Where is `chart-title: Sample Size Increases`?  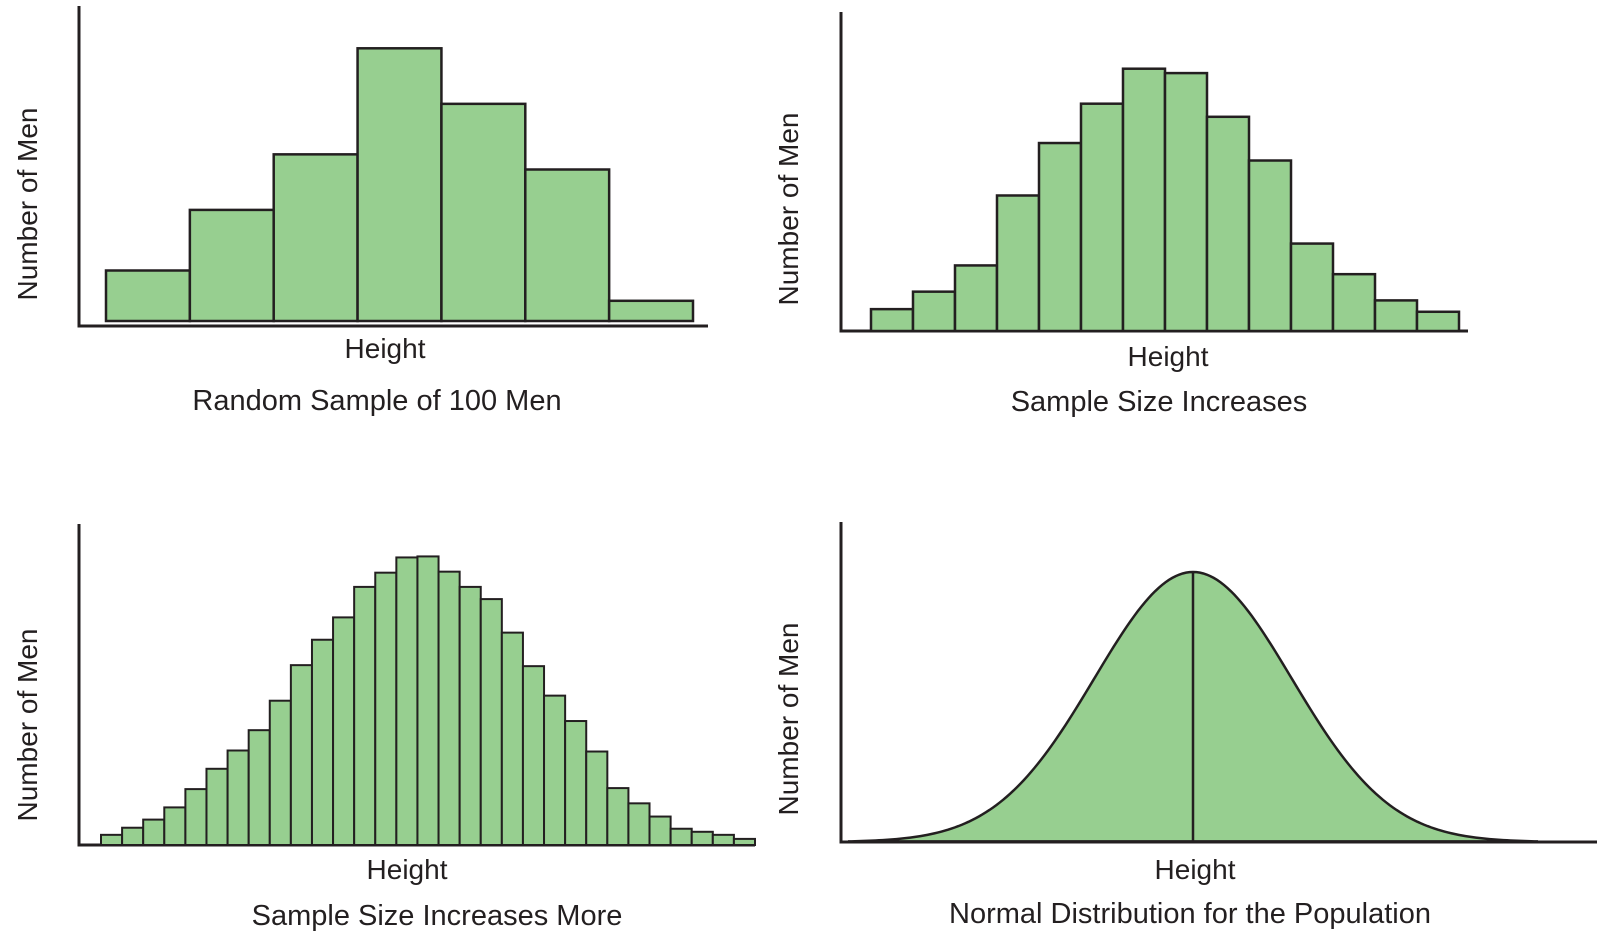 chart-title: Sample Size Increases is located at coordinates (1159, 402).